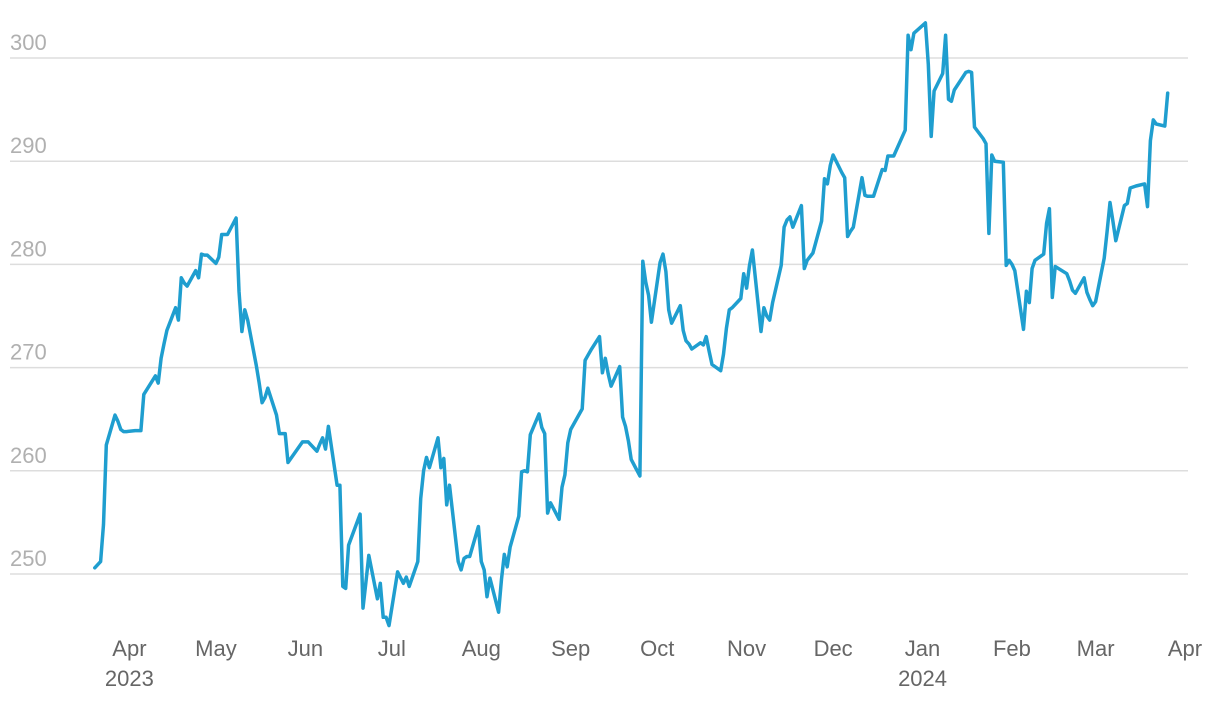  I want to click on x-tick-label: Jul, so click(392, 648).